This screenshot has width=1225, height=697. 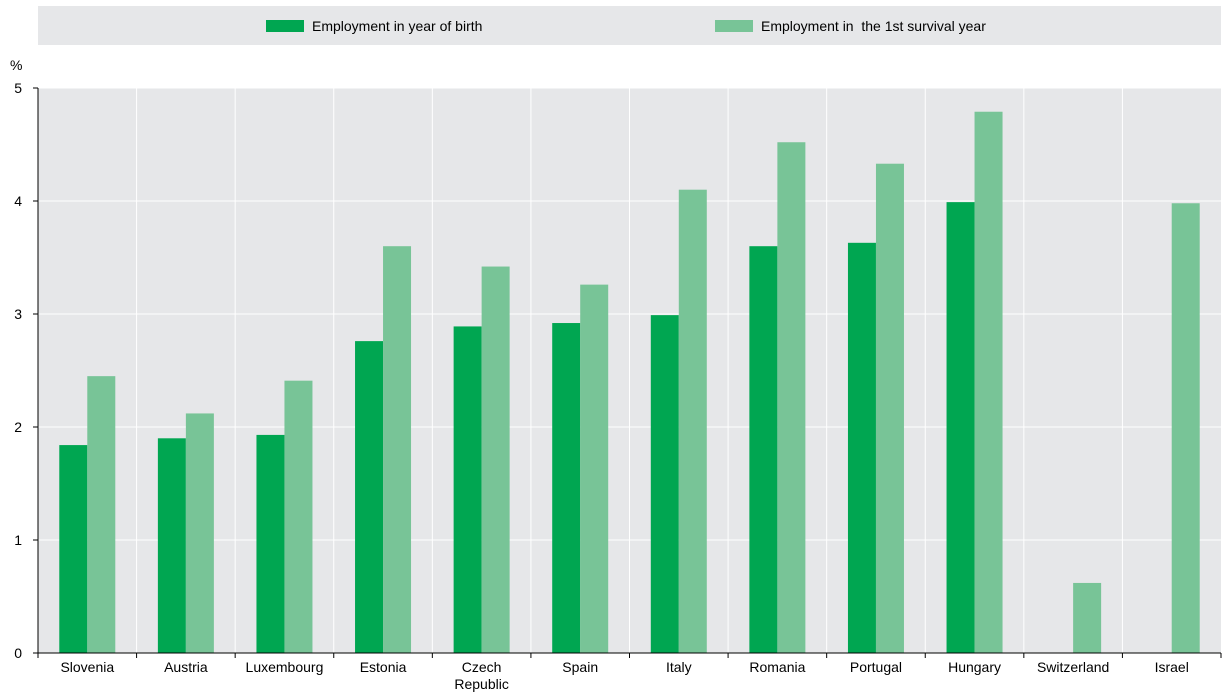 I want to click on x-category-label: Austria, so click(x=186, y=667).